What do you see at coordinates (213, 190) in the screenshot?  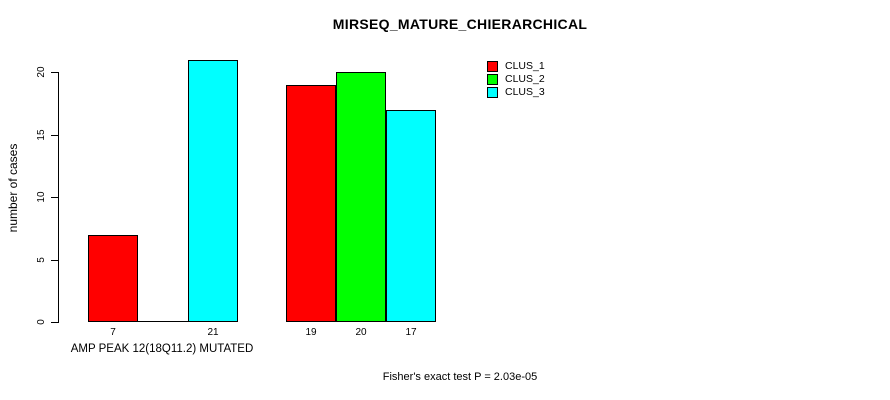 I see `bar-clus_3-group1` at bounding box center [213, 190].